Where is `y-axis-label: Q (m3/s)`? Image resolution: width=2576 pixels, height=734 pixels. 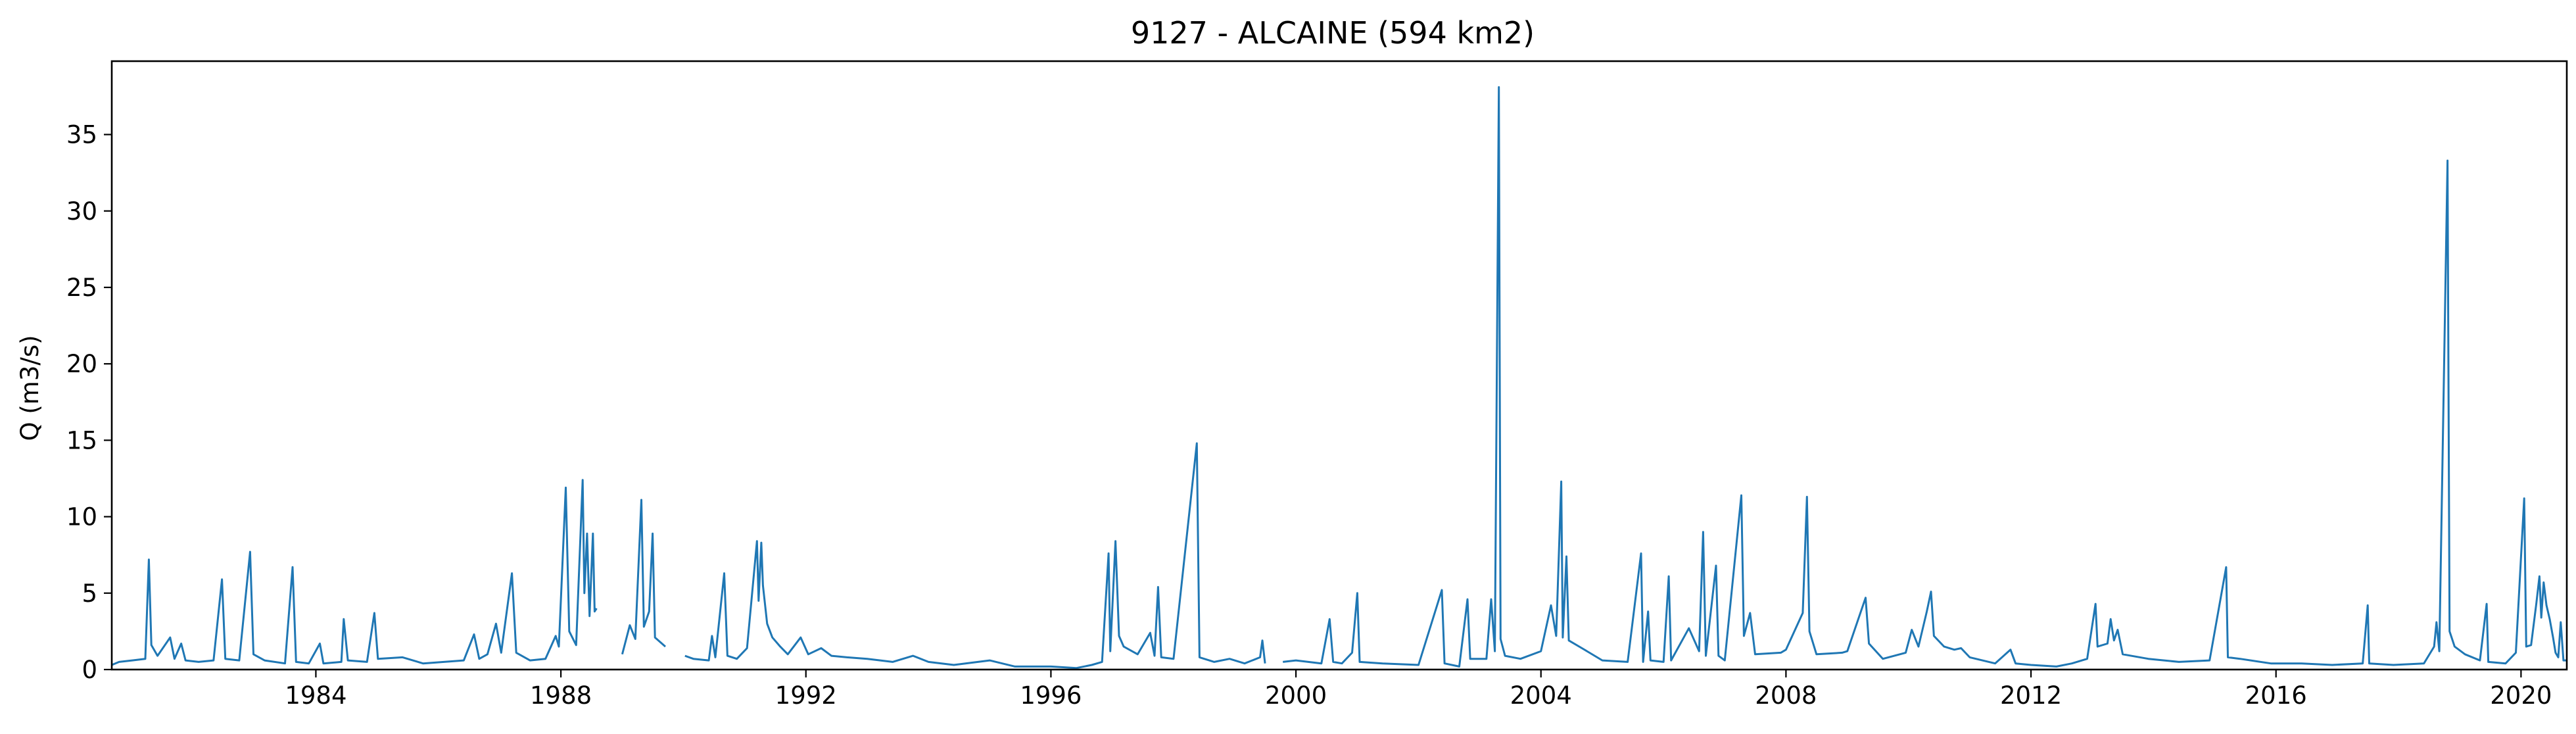 y-axis-label: Q (m3/s) is located at coordinates (30, 388).